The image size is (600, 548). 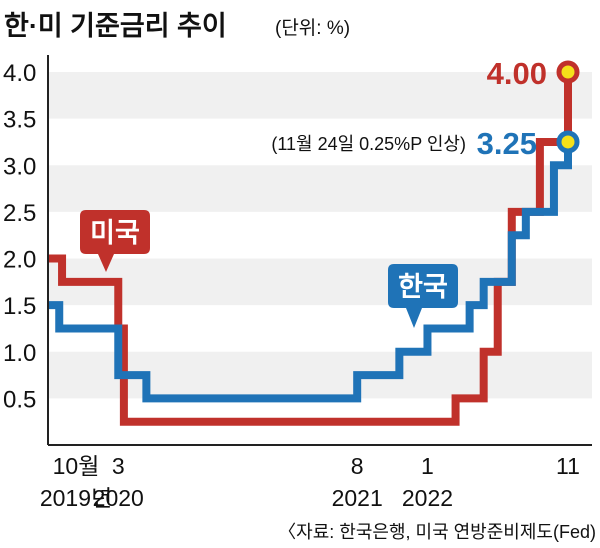 I want to click on x-tick-label: 1, so click(x=427, y=466).